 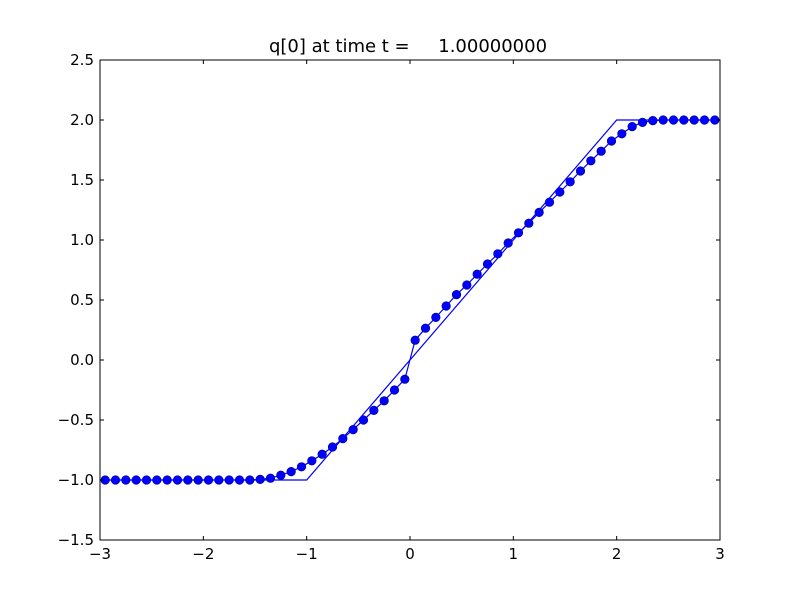 What do you see at coordinates (82, 120) in the screenshot?
I see `y-tick-label: 2.0` at bounding box center [82, 120].